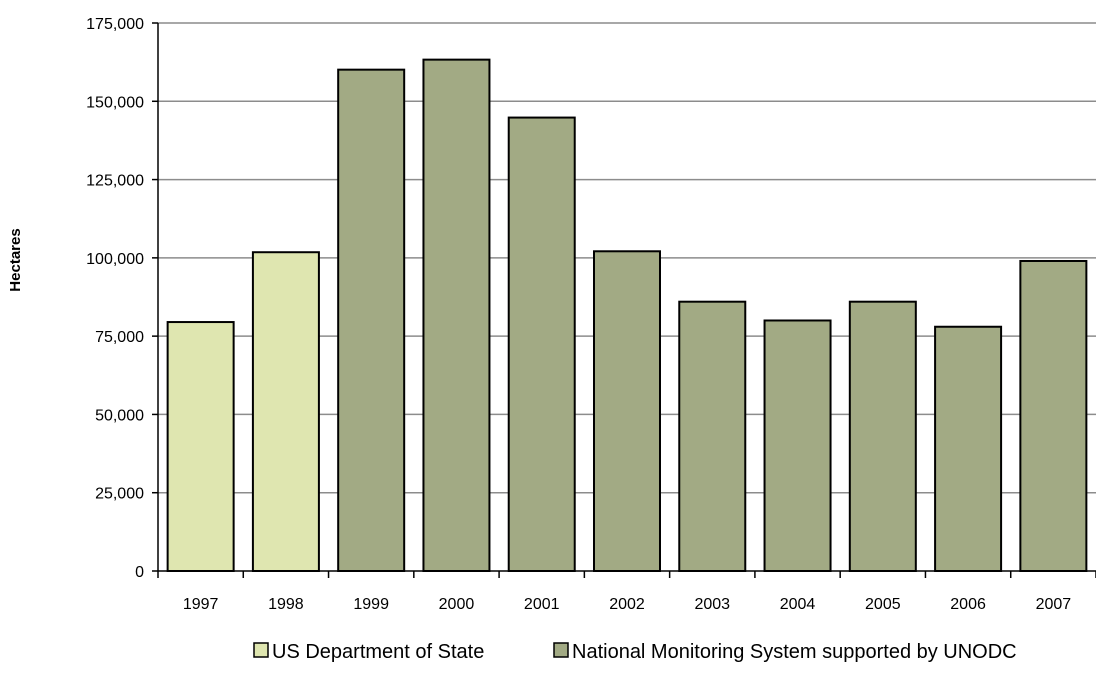 Image resolution: width=1096 pixels, height=685 pixels. Describe the element at coordinates (798, 604) in the screenshot. I see `x-tick-label: 2004` at that location.